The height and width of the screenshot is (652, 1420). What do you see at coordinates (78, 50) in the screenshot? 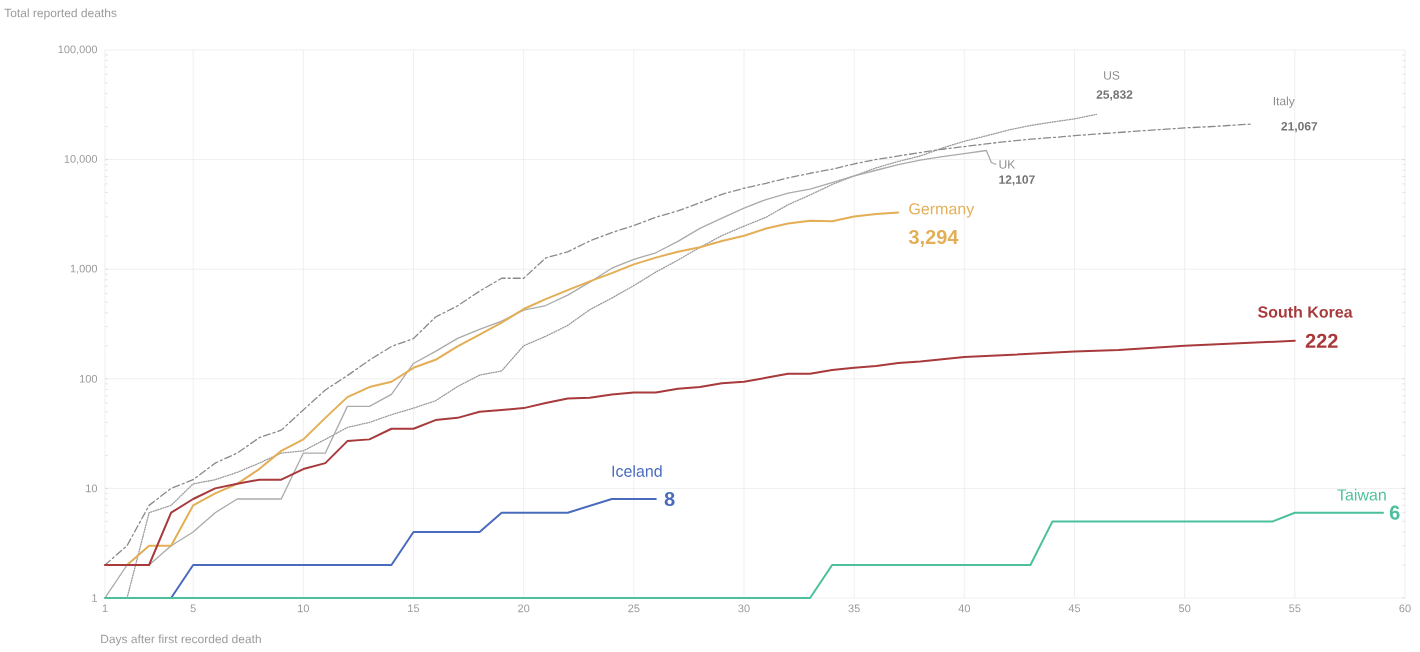
I see `y-tick-label: 100,000` at bounding box center [78, 50].